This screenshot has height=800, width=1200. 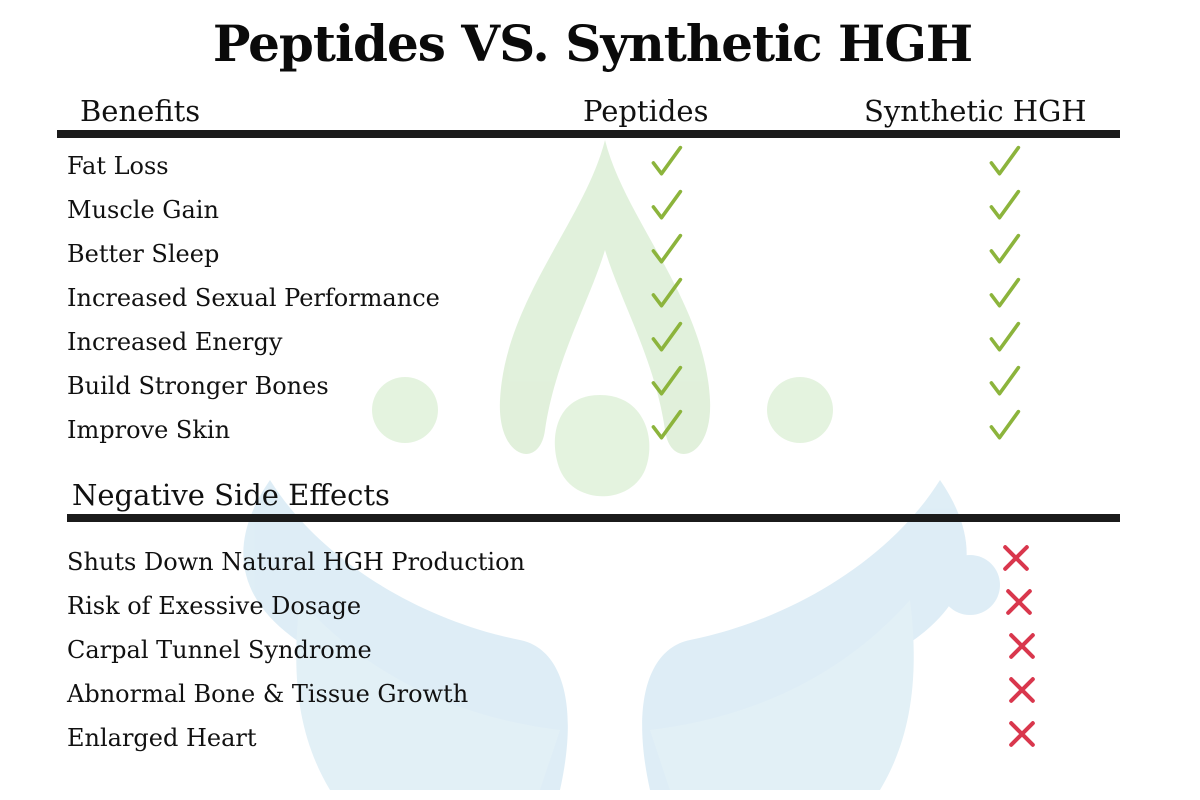 I want to click on header-divider, so click(x=588, y=134).